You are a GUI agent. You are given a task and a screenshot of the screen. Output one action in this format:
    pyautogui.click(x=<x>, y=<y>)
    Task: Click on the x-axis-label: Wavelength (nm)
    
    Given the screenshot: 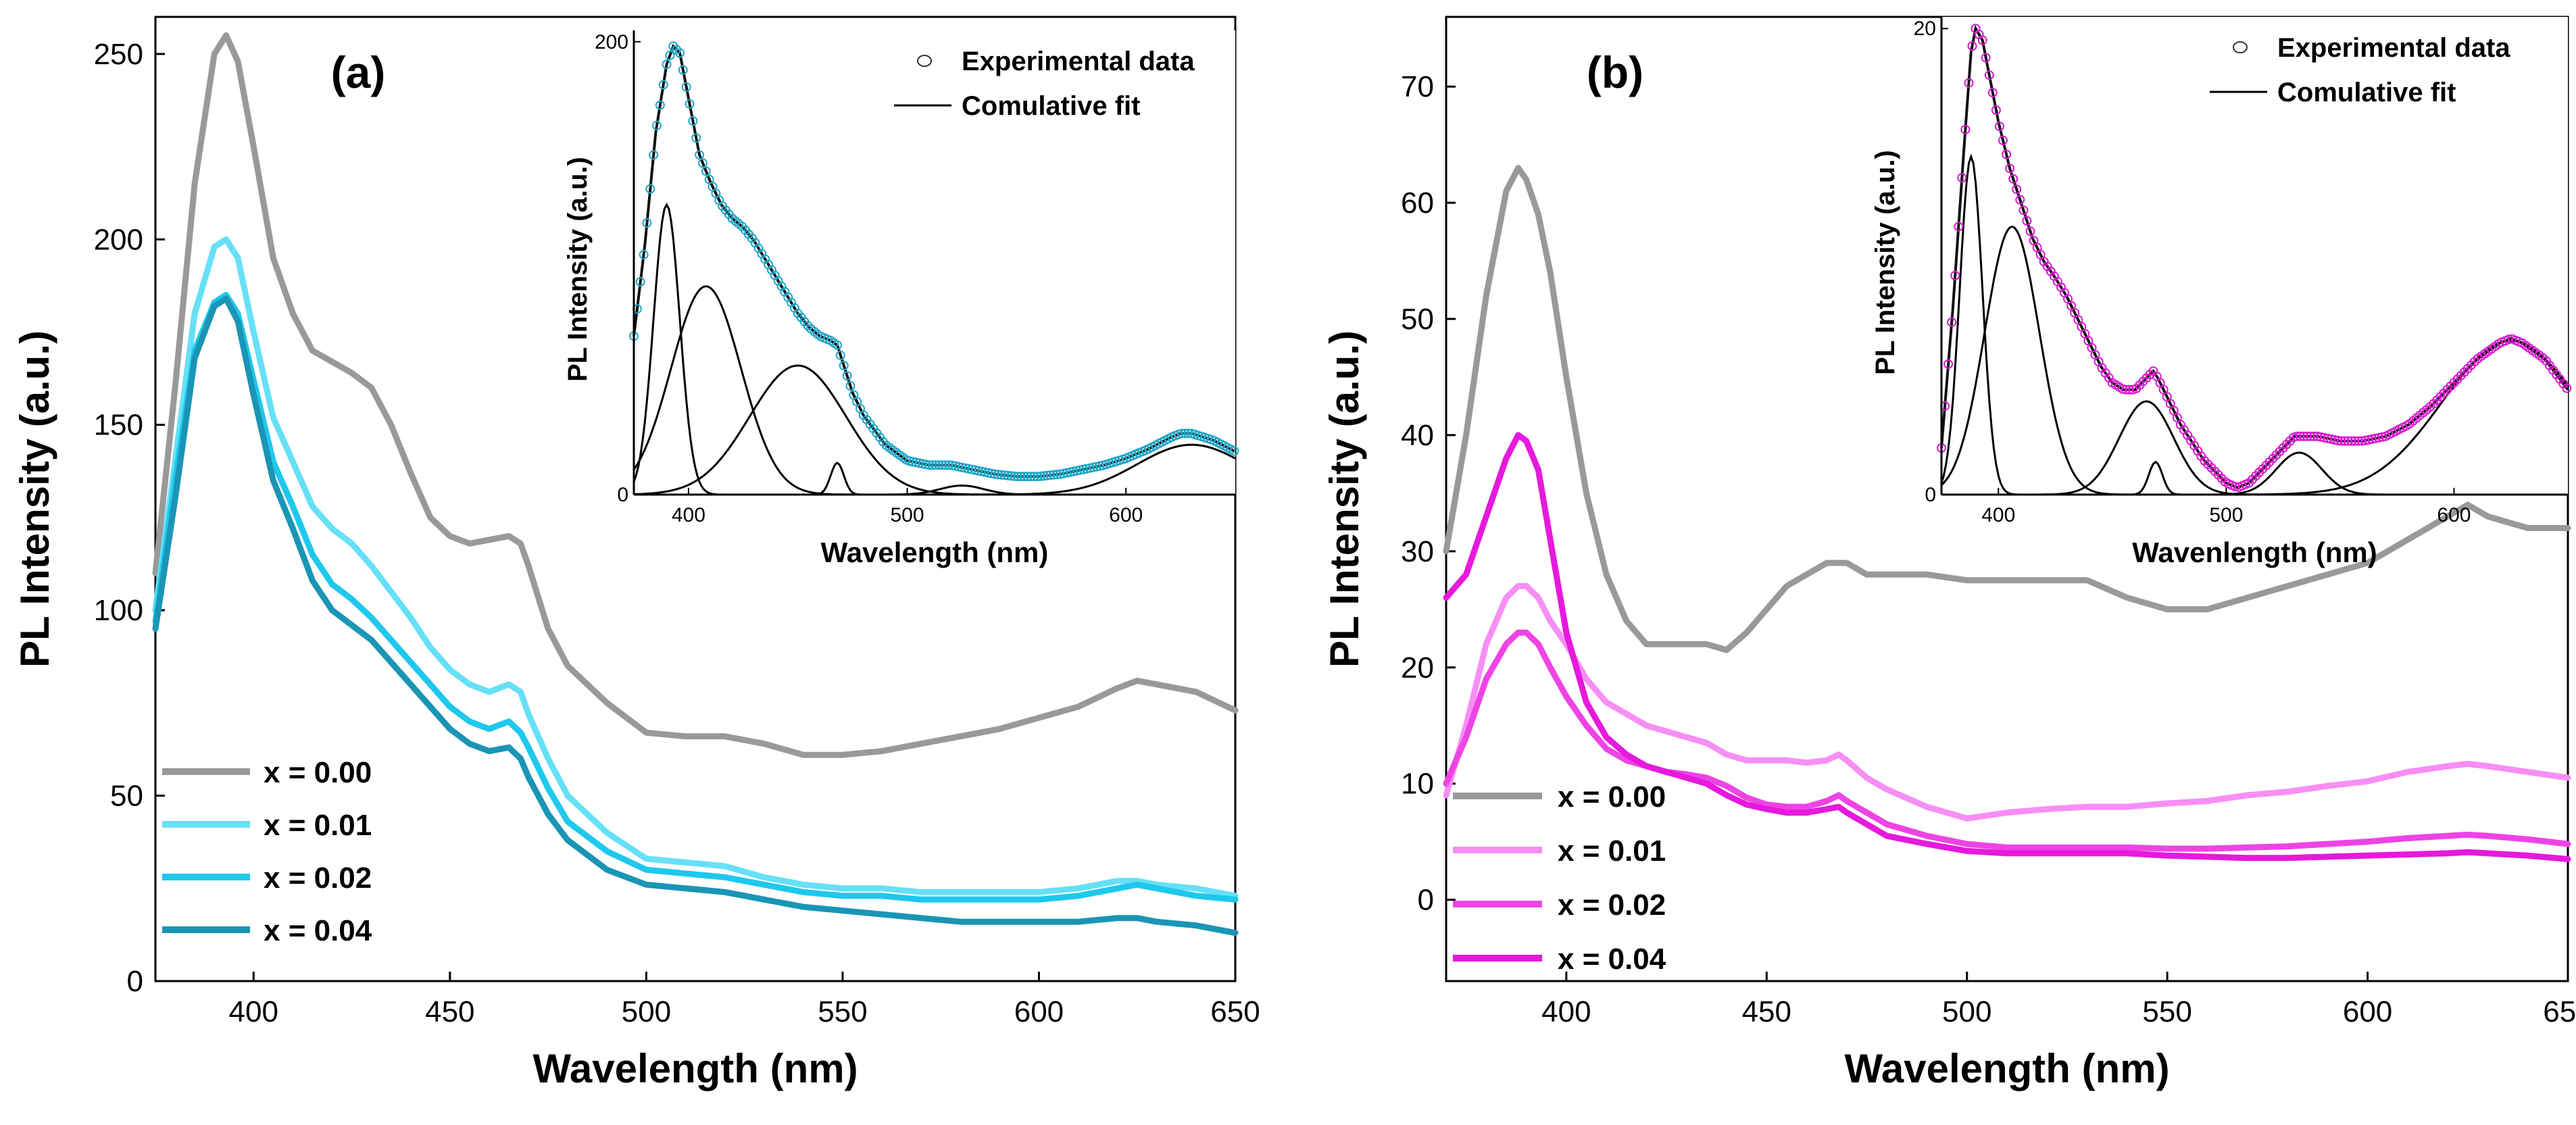 What is the action you would take?
    pyautogui.click(x=695, y=1068)
    